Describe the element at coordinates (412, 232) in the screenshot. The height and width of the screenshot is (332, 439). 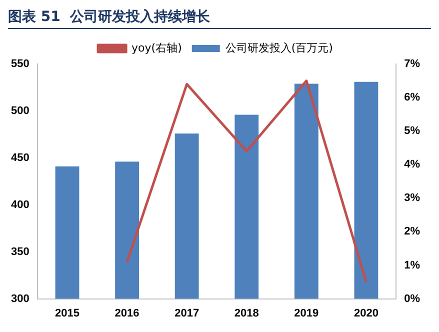
I see `y2-tick-label: 2%` at that location.